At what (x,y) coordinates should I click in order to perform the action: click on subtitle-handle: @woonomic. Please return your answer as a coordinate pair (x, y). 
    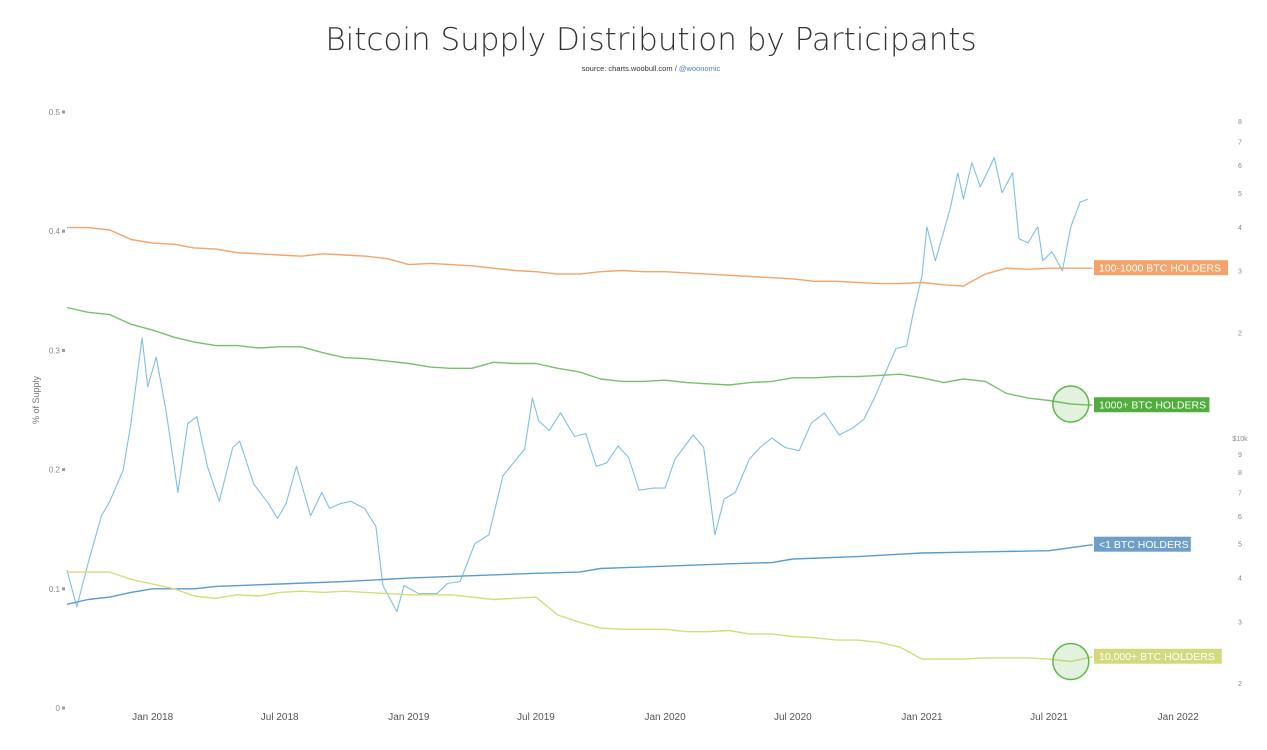
    Looking at the image, I should click on (700, 68).